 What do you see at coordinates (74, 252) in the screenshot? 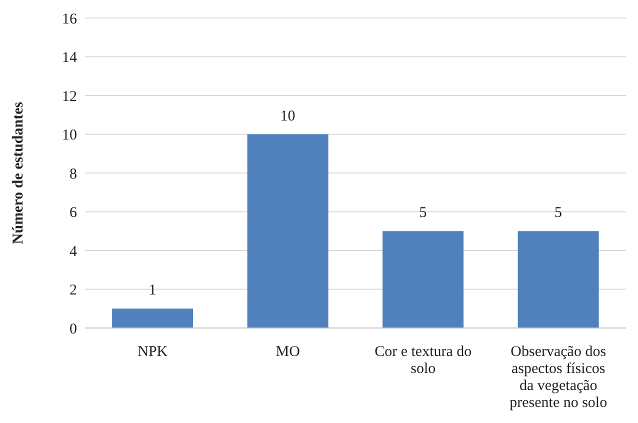
I see `y-tick-label: 4` at bounding box center [74, 252].